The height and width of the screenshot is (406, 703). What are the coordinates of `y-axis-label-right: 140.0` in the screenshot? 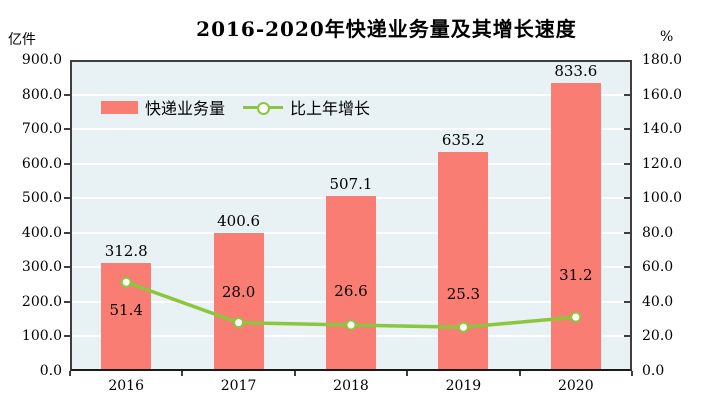 It's located at (662, 129).